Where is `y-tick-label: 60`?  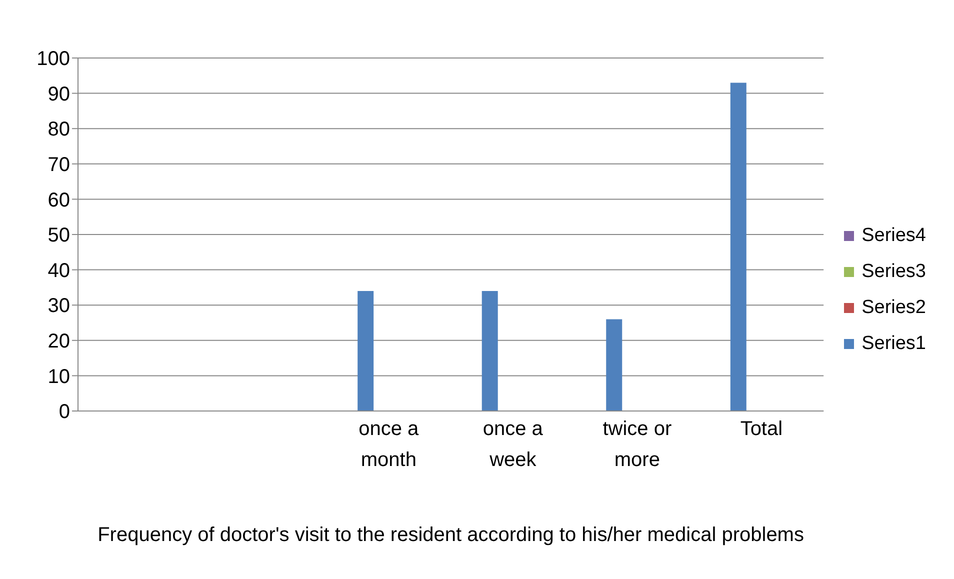
y-tick-label: 60 is located at coordinates (59, 200).